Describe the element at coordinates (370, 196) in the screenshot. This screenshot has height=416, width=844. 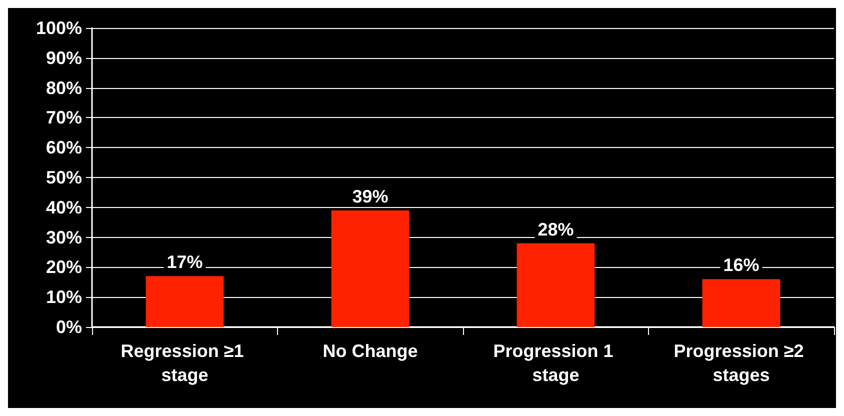
I see `data-label: 39%` at that location.